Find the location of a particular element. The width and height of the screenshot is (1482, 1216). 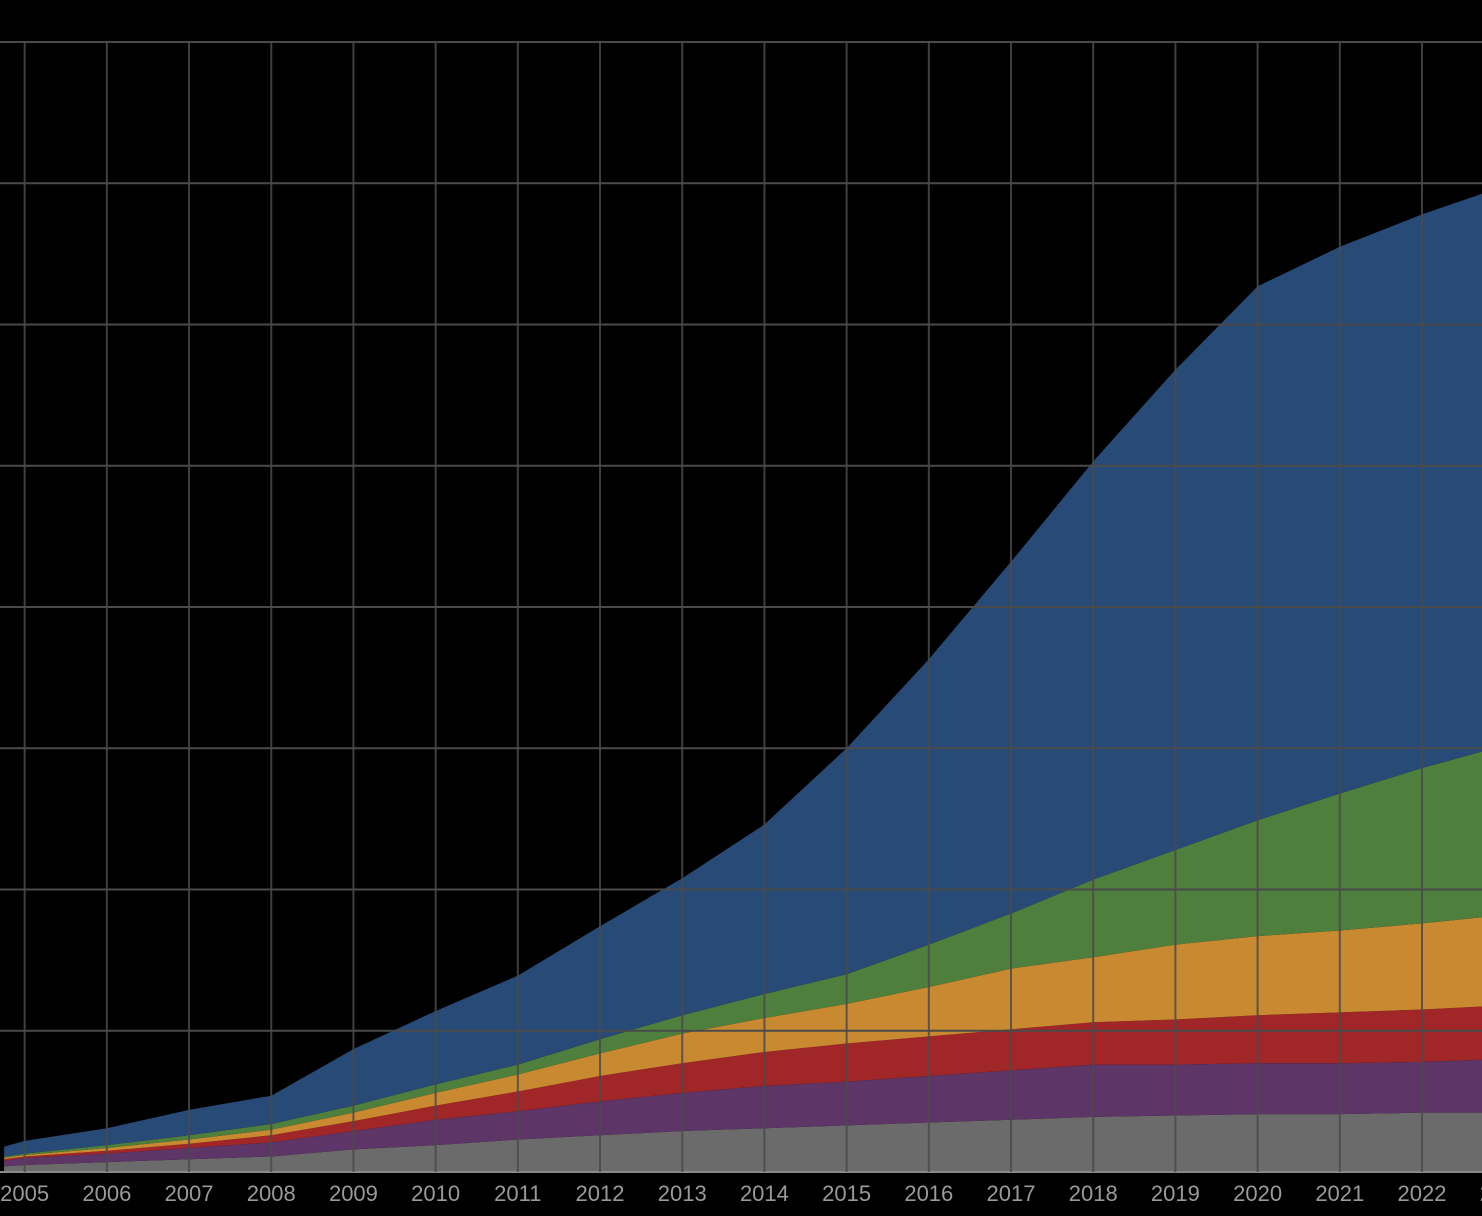

x-tick-label: 2009 is located at coordinates (353, 1193).